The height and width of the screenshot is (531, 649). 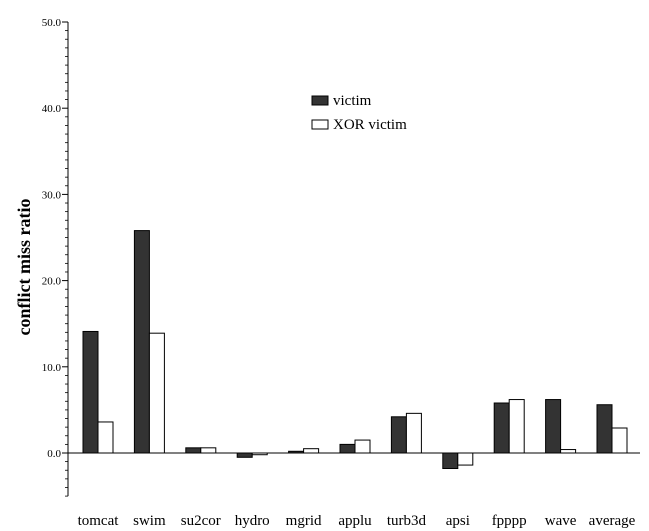 I want to click on legend-label: victim, so click(x=352, y=101).